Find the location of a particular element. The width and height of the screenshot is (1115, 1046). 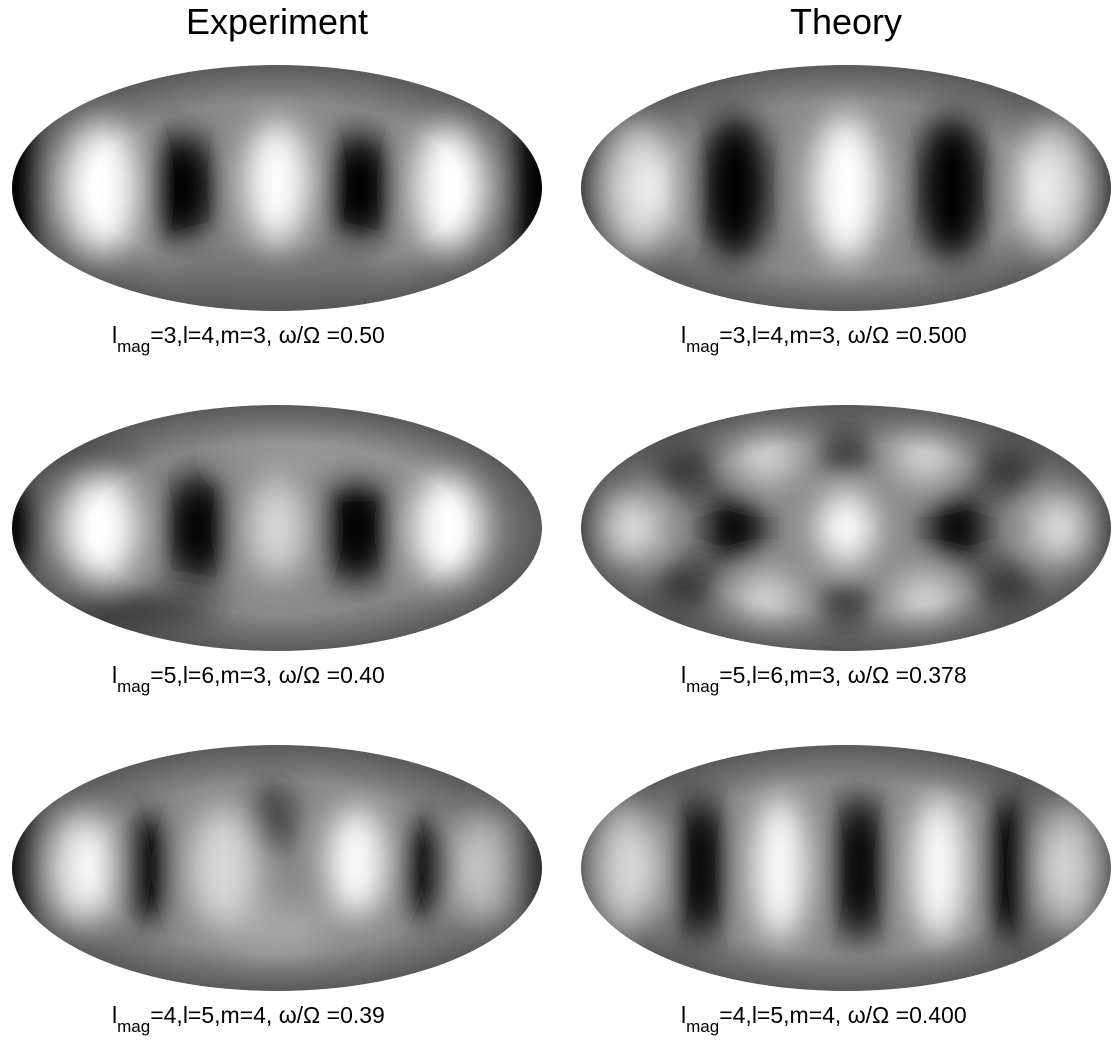

panel-label: lmag=3,l=4,m=3, ω/Ω =0.50 is located at coordinates (248, 339).